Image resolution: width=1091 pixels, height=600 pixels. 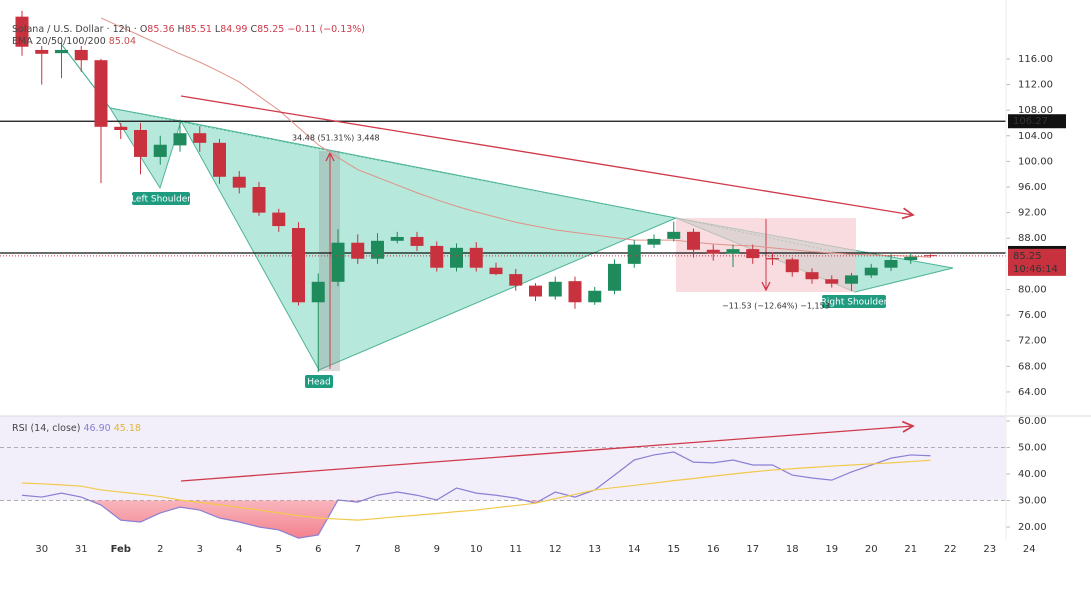 I want to click on measure-label: 34.48 (51.31%) 3,448, so click(x=336, y=138).